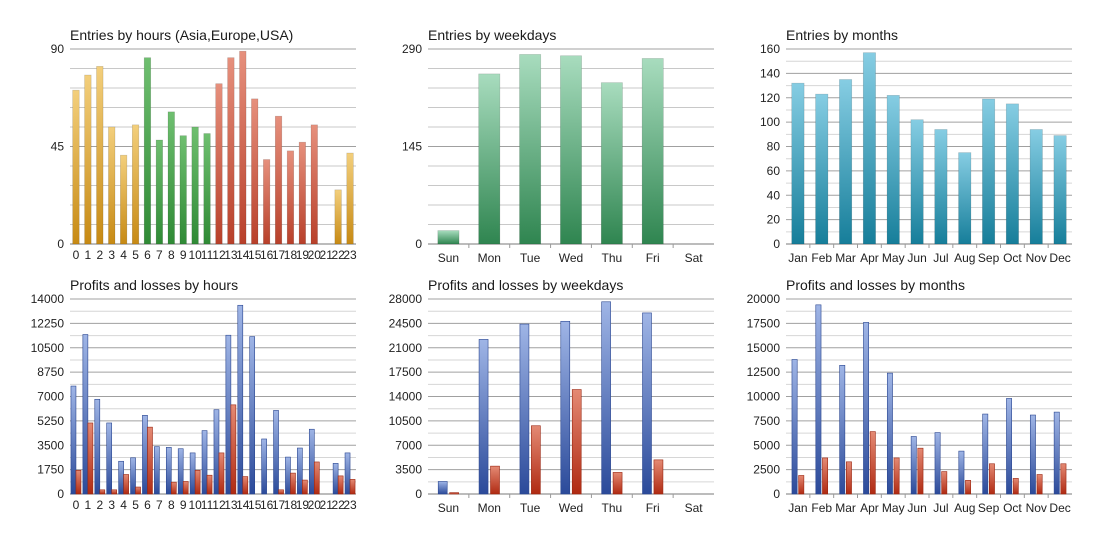  Describe the element at coordinates (76, 505) in the screenshot. I see `x-tick-label: 0` at that location.